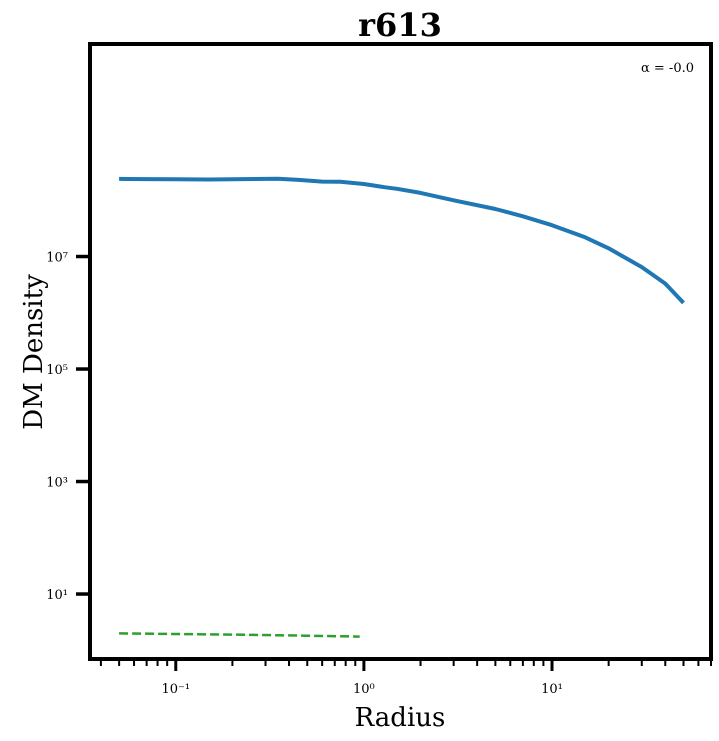 The image size is (719, 741). Describe the element at coordinates (552, 689) in the screenshot. I see `x-tick-label: 10¹` at that location.